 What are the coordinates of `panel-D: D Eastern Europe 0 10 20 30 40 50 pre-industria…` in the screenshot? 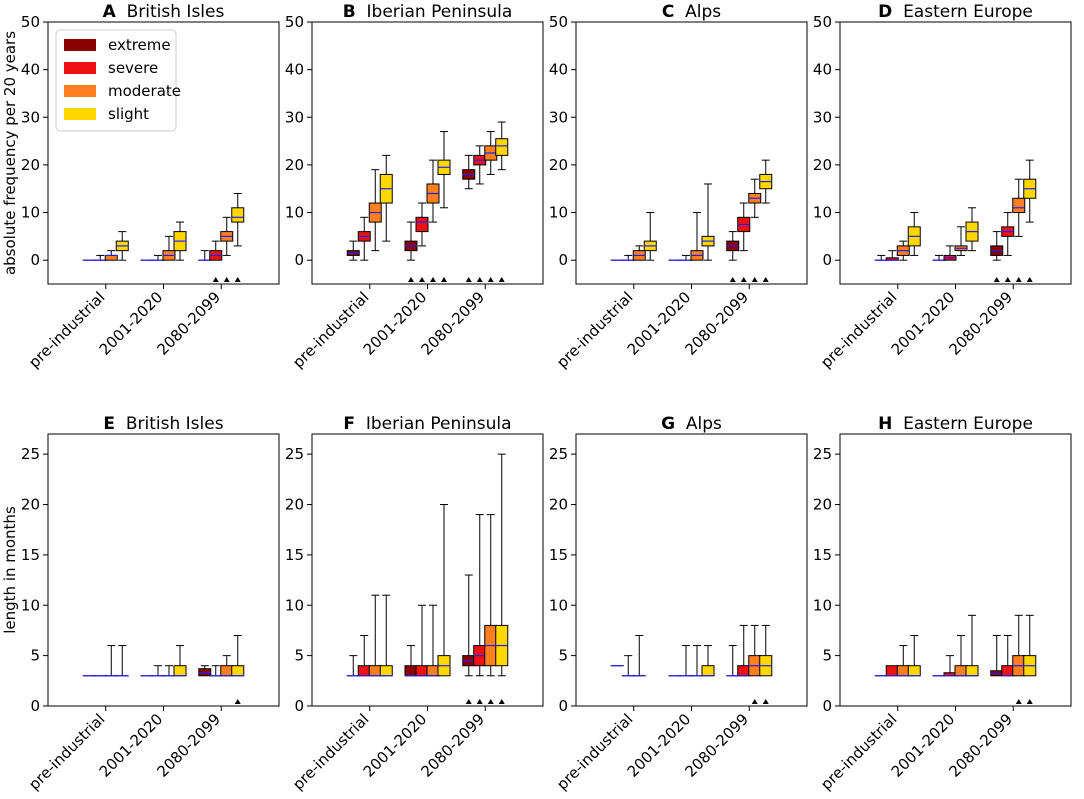 It's located at (942, 187).